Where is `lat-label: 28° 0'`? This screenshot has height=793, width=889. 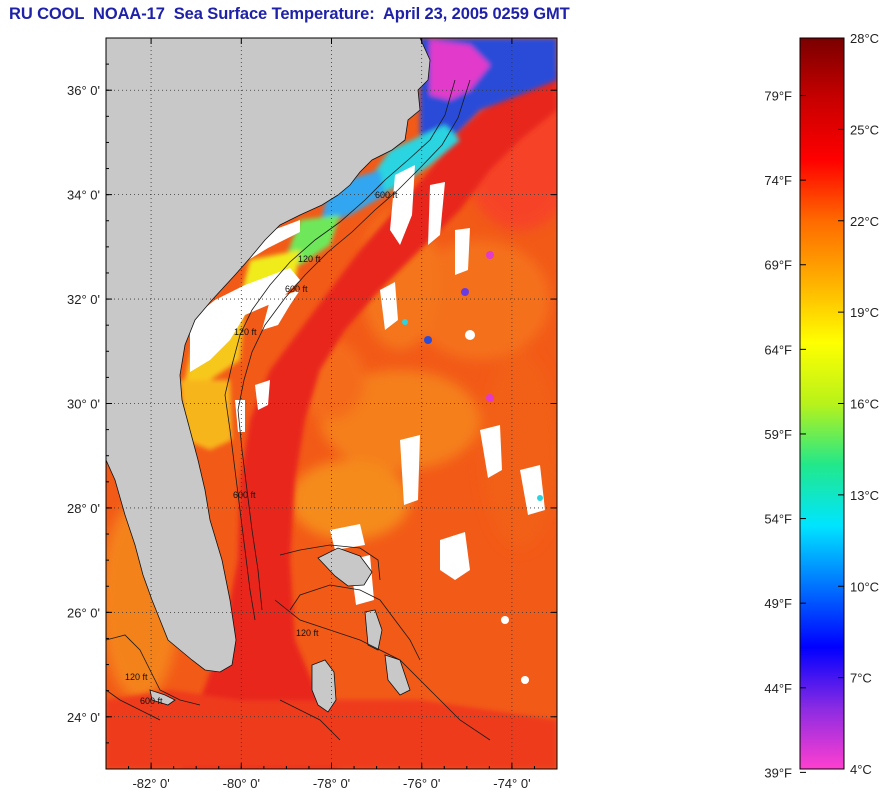 lat-label: 28° 0' is located at coordinates (83, 508).